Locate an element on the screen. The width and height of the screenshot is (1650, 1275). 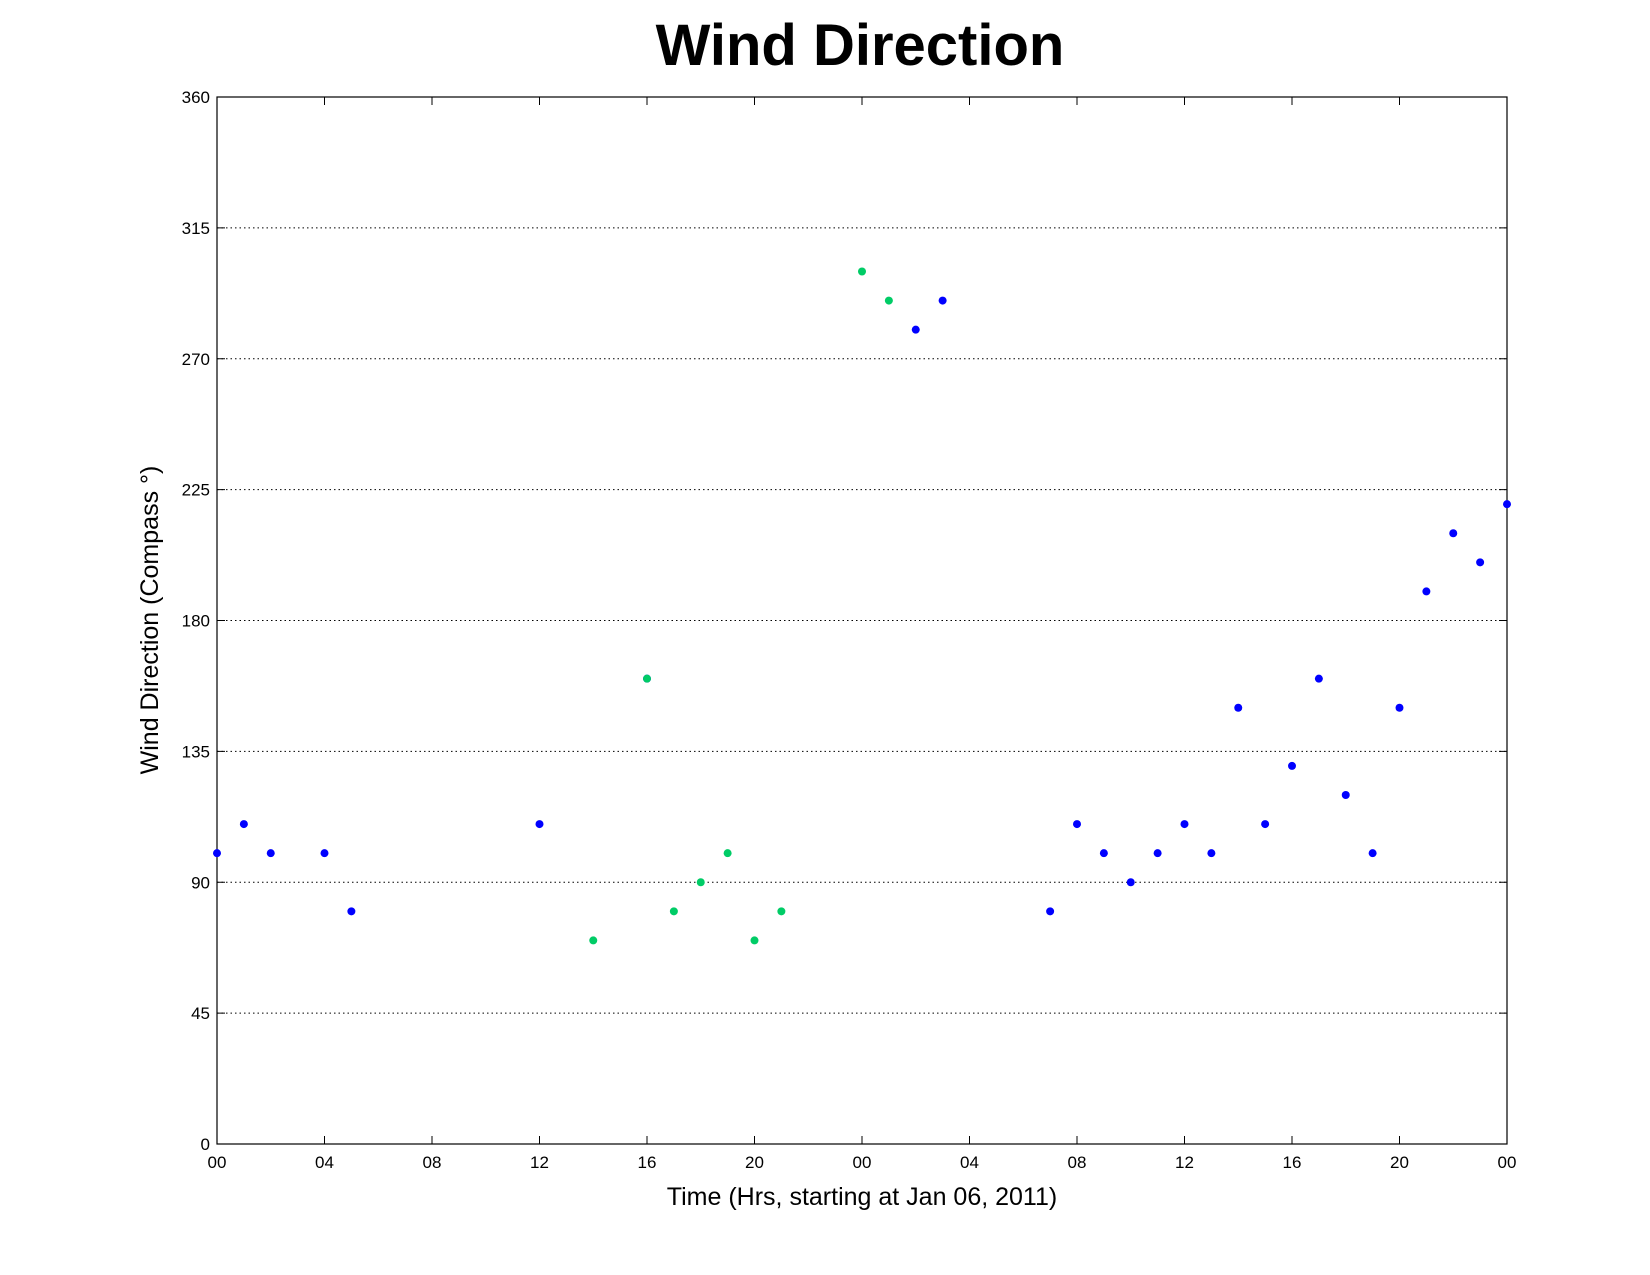
y-tick-label: 180 is located at coordinates (196, 621).